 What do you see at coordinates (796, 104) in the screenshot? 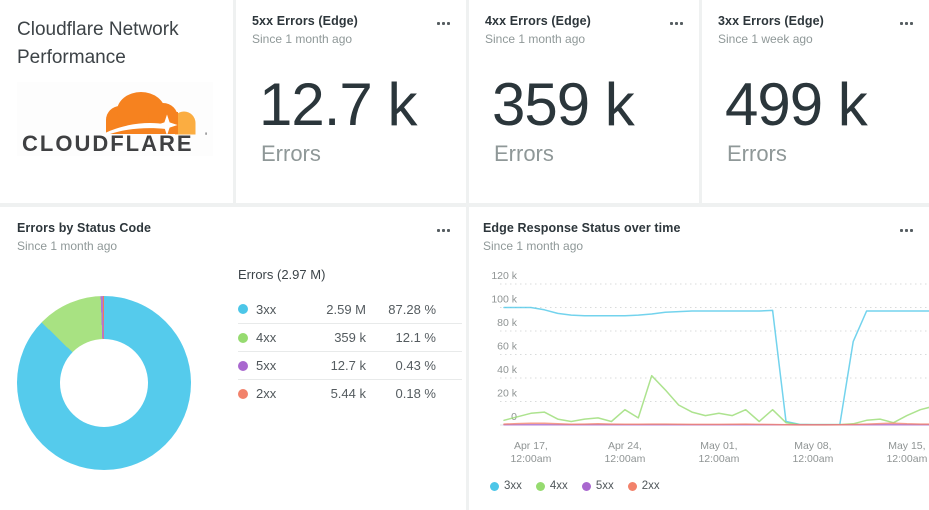
I see `stat-value: 499 k` at bounding box center [796, 104].